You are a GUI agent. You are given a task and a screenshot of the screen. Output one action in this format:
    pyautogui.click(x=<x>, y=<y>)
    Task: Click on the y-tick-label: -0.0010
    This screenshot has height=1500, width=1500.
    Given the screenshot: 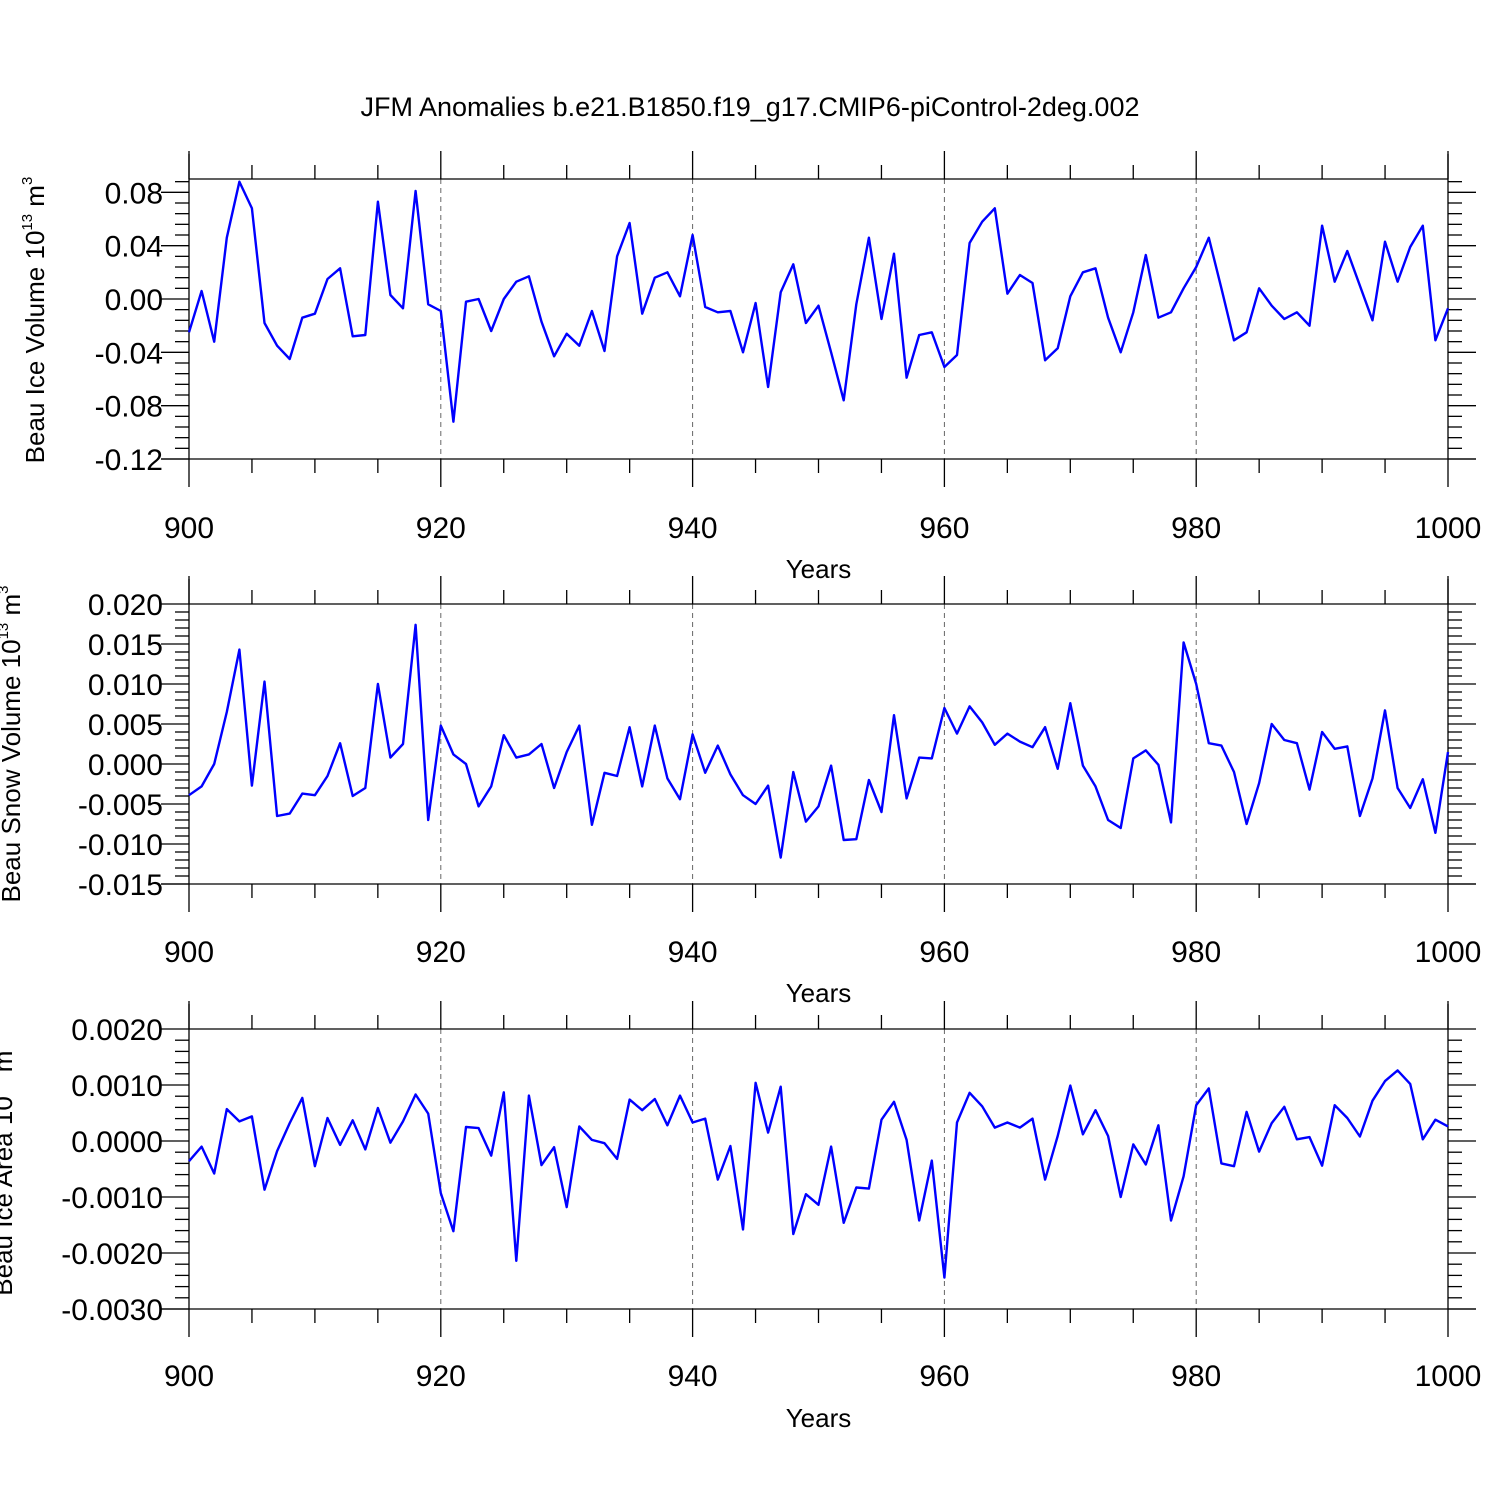 What is the action you would take?
    pyautogui.click(x=112, y=1198)
    